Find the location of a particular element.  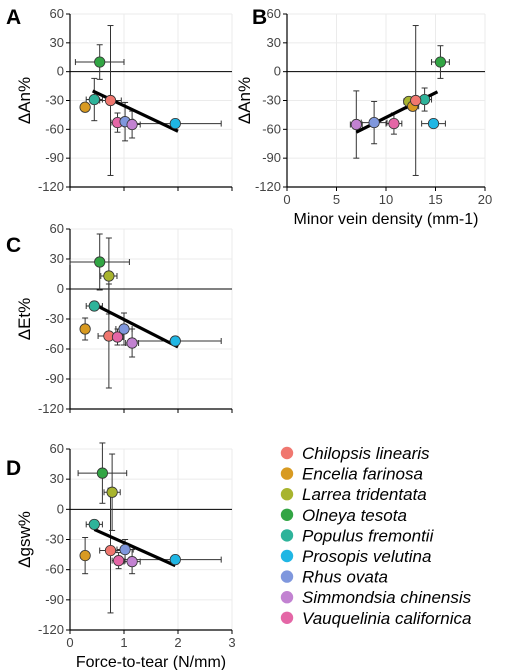

chart-panel-c: -120 -90 -60 -30 0 30 60 C ΔEt% is located at coordinates (119, 318).